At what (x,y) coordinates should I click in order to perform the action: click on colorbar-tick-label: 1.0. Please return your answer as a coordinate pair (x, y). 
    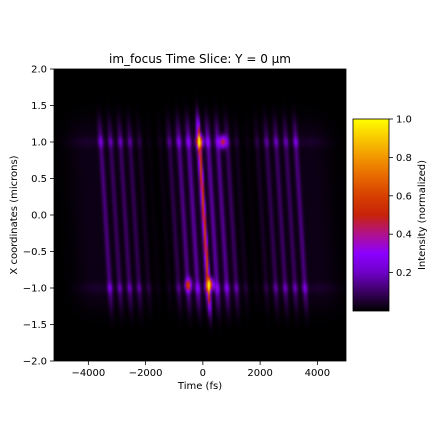
    Looking at the image, I should click on (404, 120).